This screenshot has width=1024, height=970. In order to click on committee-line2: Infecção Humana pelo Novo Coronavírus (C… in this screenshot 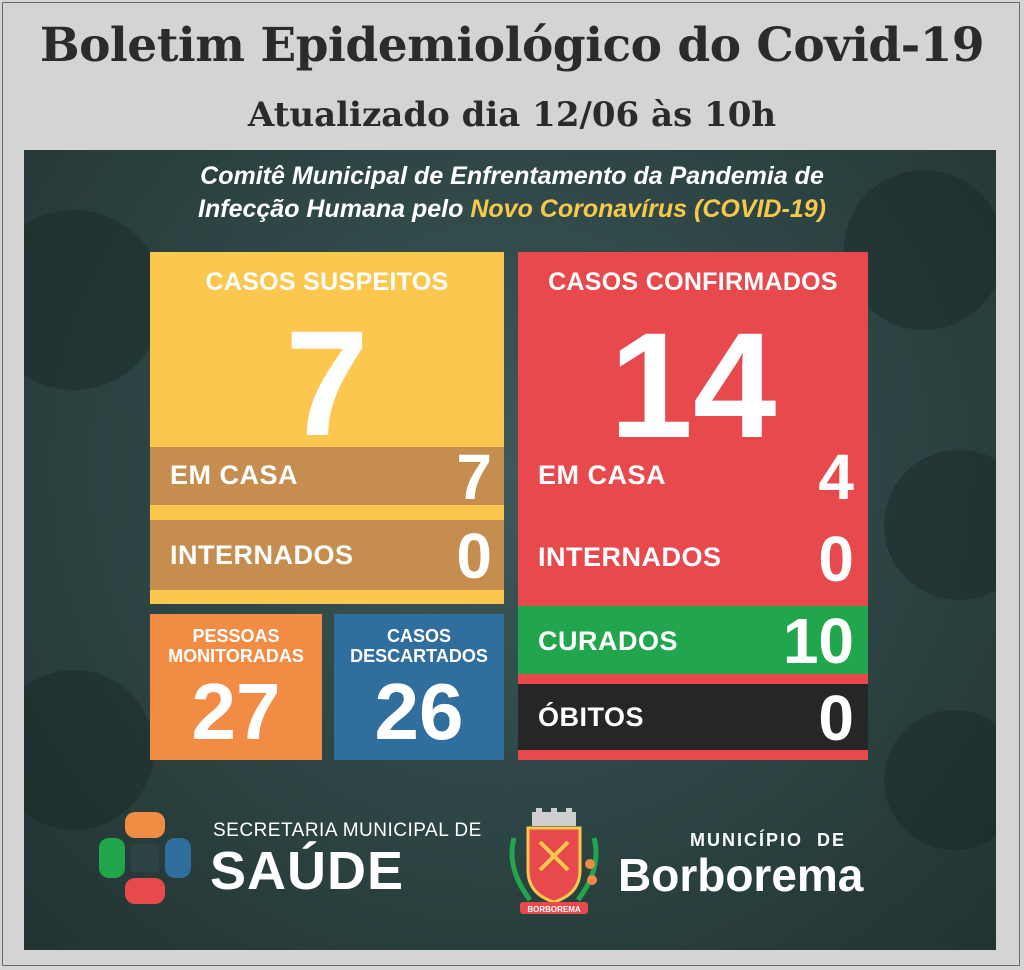, I will do `click(512, 209)`.